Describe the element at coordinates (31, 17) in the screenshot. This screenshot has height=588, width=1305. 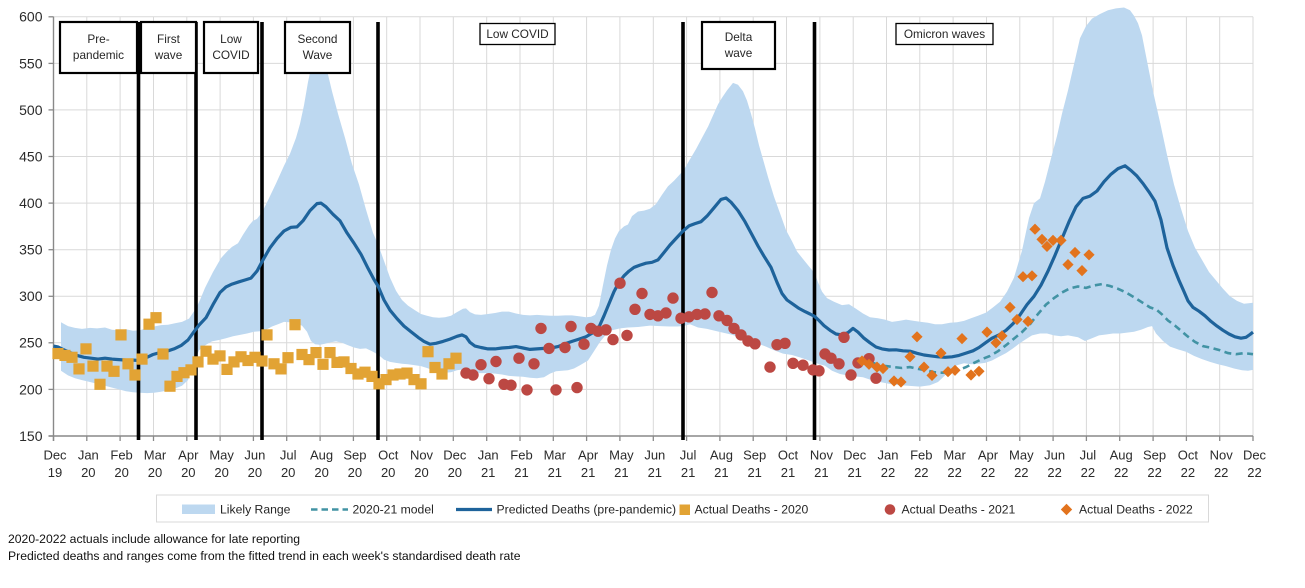
I see `svg-text: 600` at that location.